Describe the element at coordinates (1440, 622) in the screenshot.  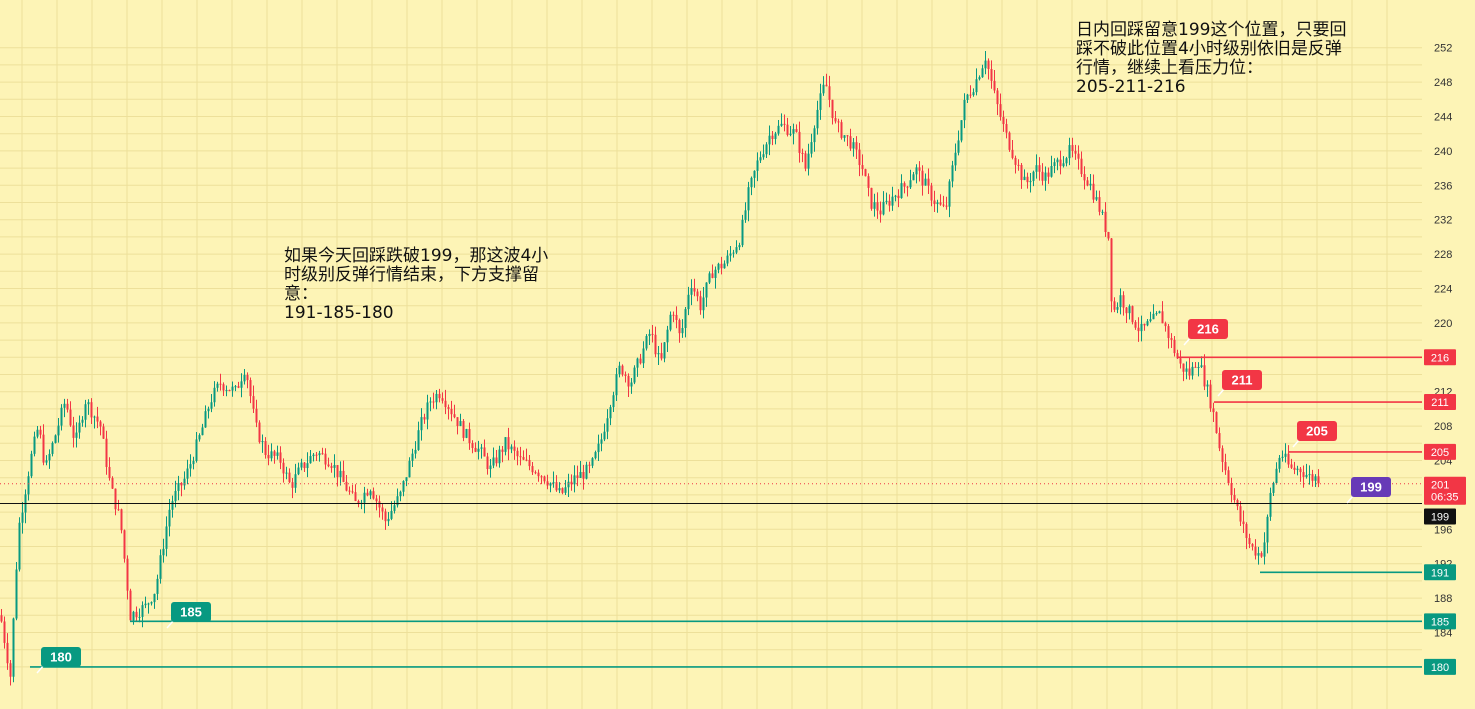
I see `price-badge-185-text: 185` at that location.